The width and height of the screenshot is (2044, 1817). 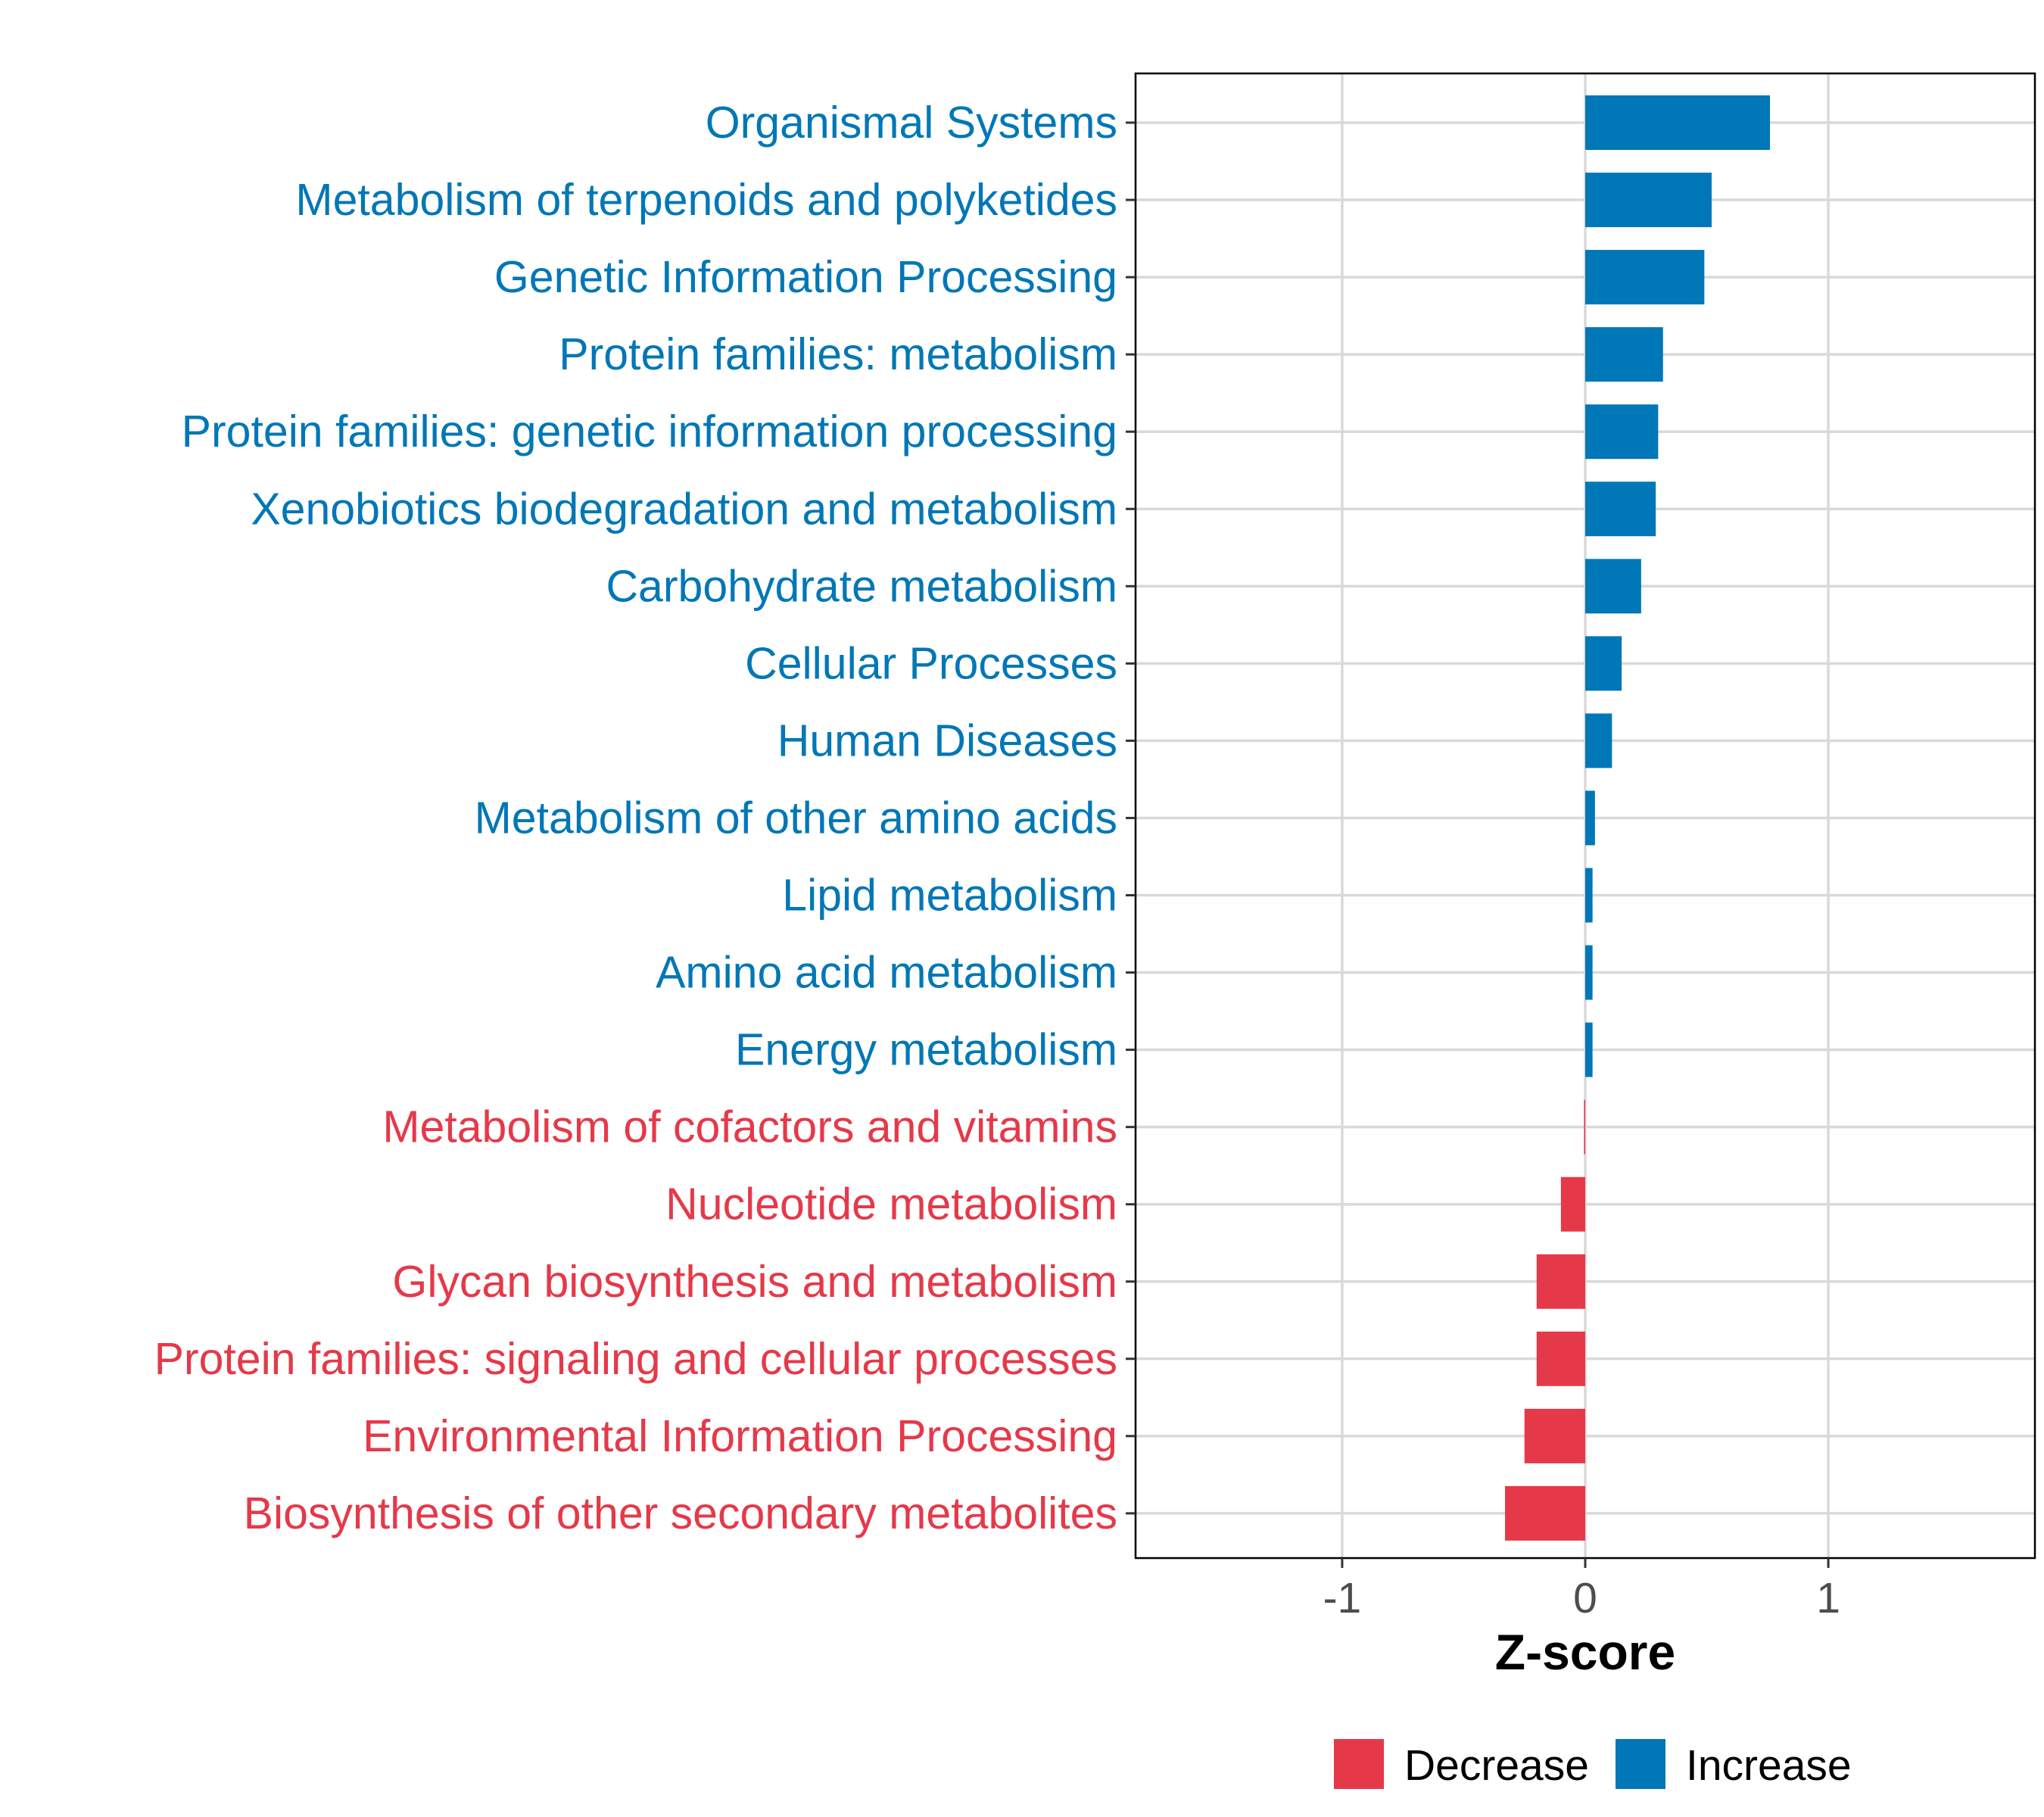 What do you see at coordinates (1555, 1435) in the screenshot?
I see `bar-environmental-information-processing` at bounding box center [1555, 1435].